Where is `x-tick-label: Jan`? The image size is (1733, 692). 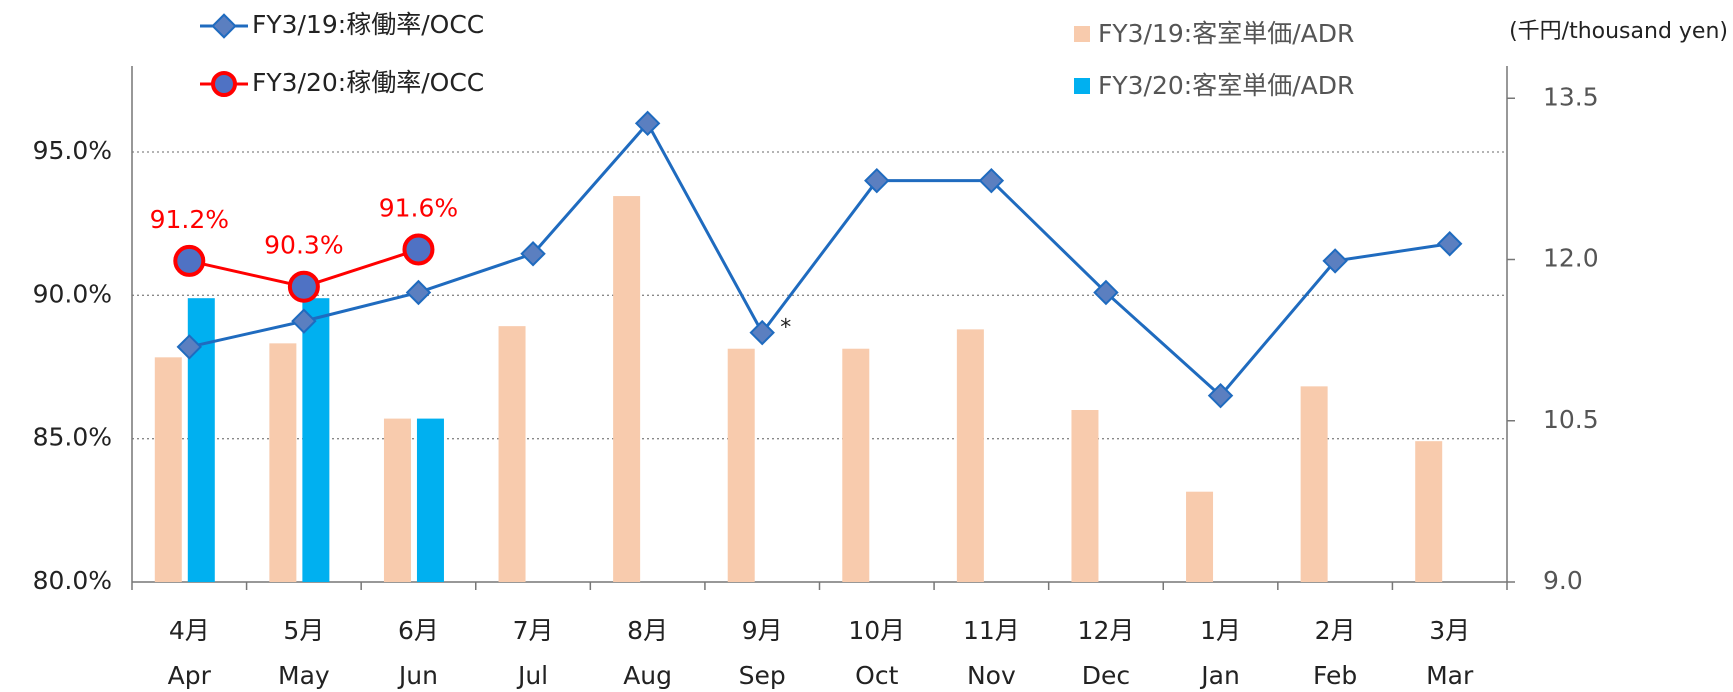
x-tick-label: Jan is located at coordinates (1219, 675).